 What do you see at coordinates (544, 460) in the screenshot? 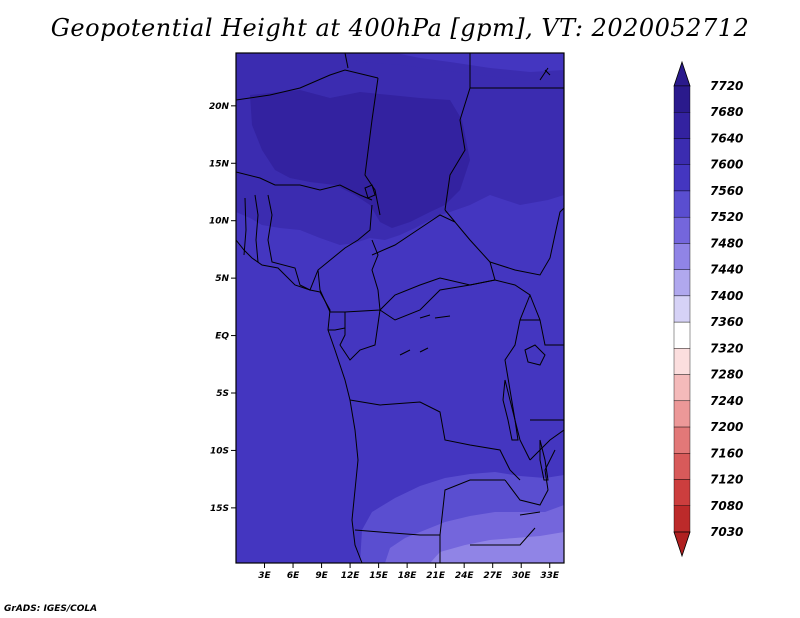
I see `lake-malawi` at bounding box center [544, 460].